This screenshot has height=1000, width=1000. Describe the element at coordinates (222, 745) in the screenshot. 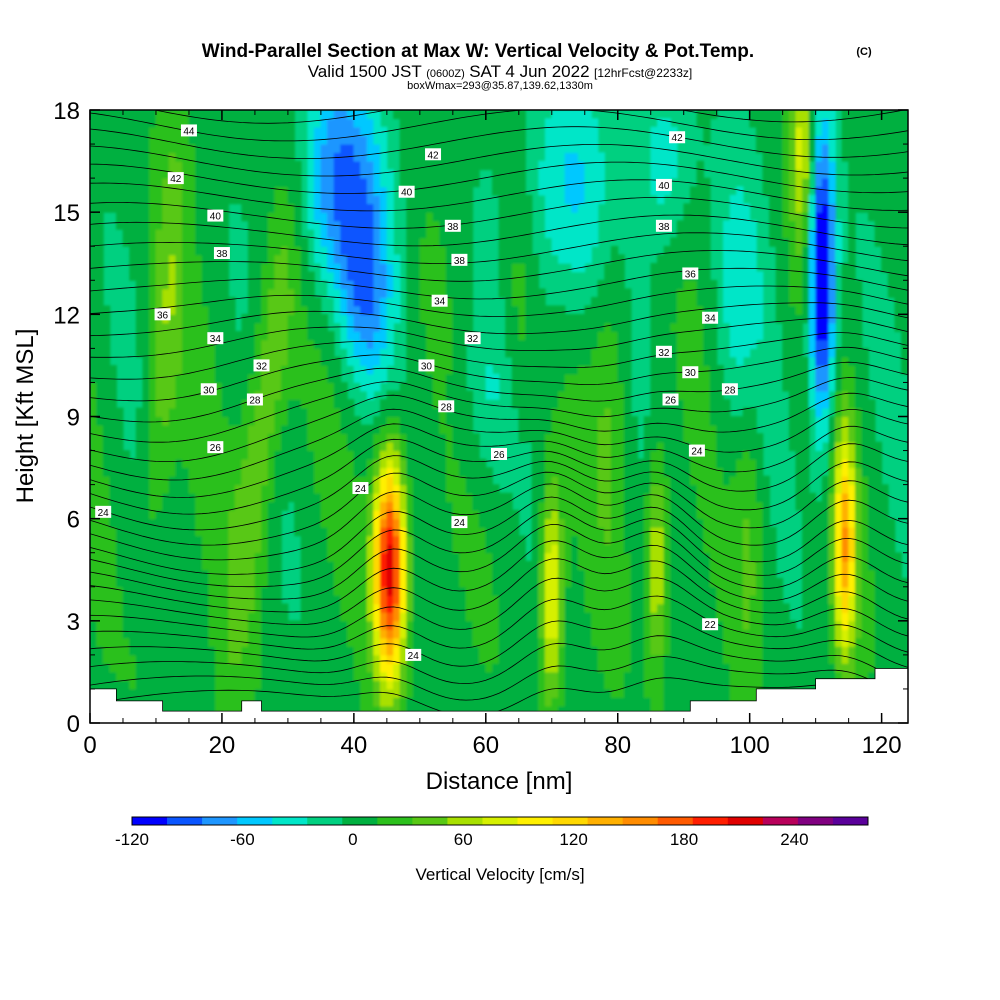

I see `x-tick-label: 20` at that location.